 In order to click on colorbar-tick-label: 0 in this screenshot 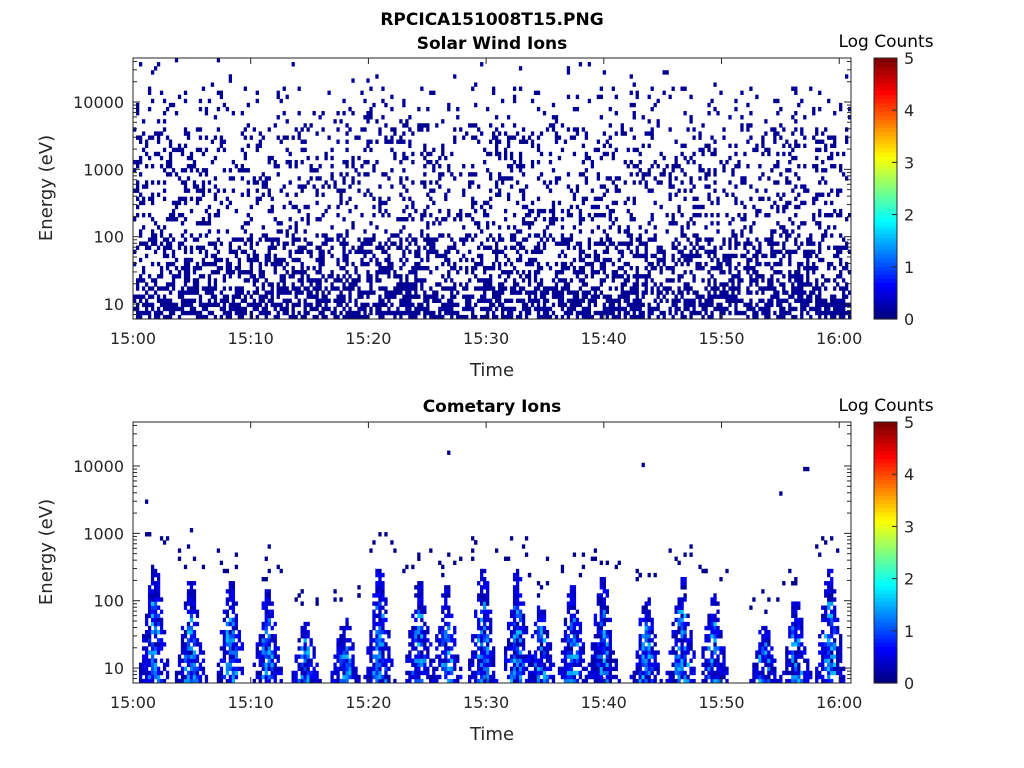, I will do `click(909, 319)`.